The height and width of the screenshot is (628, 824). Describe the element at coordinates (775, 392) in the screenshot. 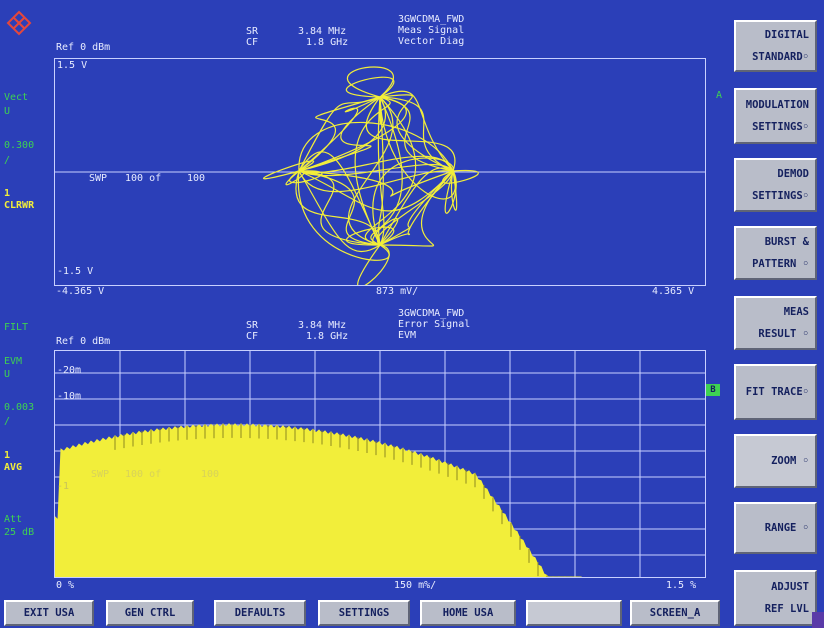

I see `softkey-fit-trace: FIT TRACE◦` at that location.